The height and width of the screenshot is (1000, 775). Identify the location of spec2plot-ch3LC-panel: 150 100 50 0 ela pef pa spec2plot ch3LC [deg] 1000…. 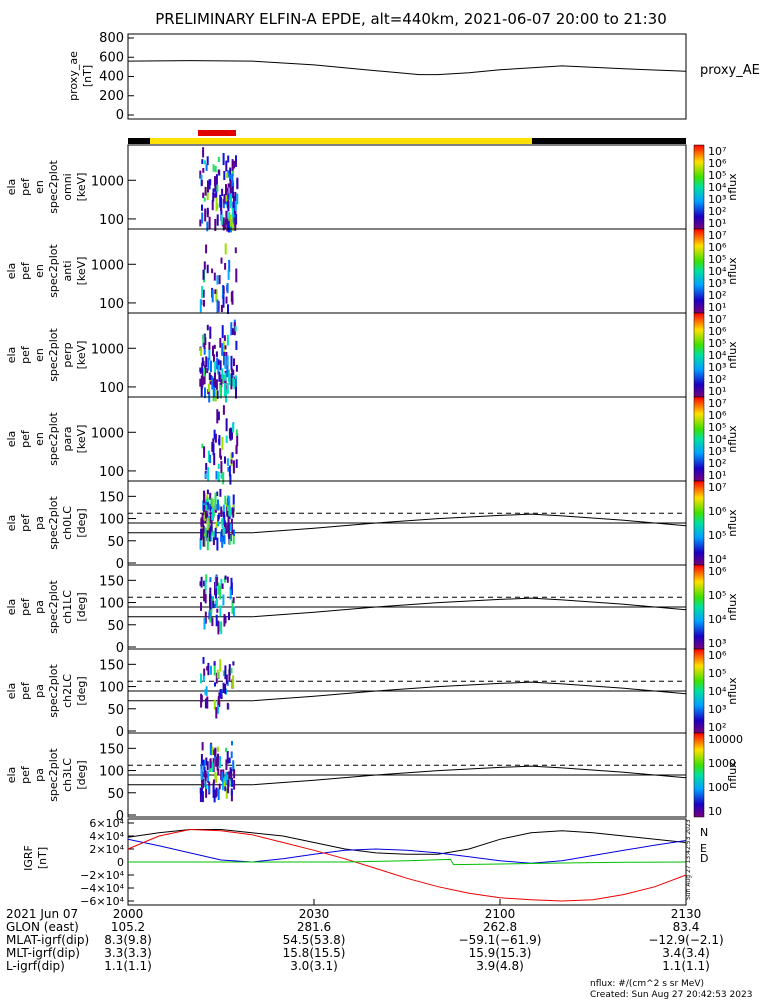
(374, 778).